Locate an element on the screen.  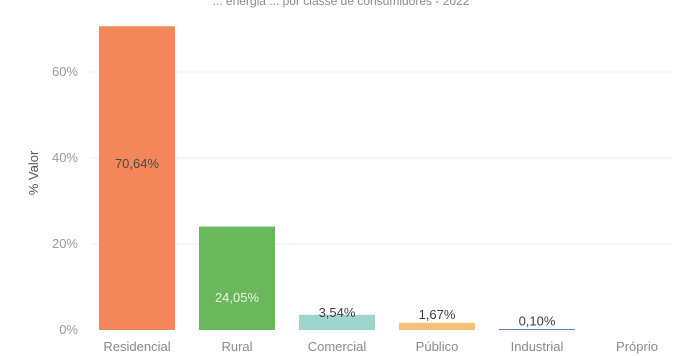
bar-rural is located at coordinates (237, 278).